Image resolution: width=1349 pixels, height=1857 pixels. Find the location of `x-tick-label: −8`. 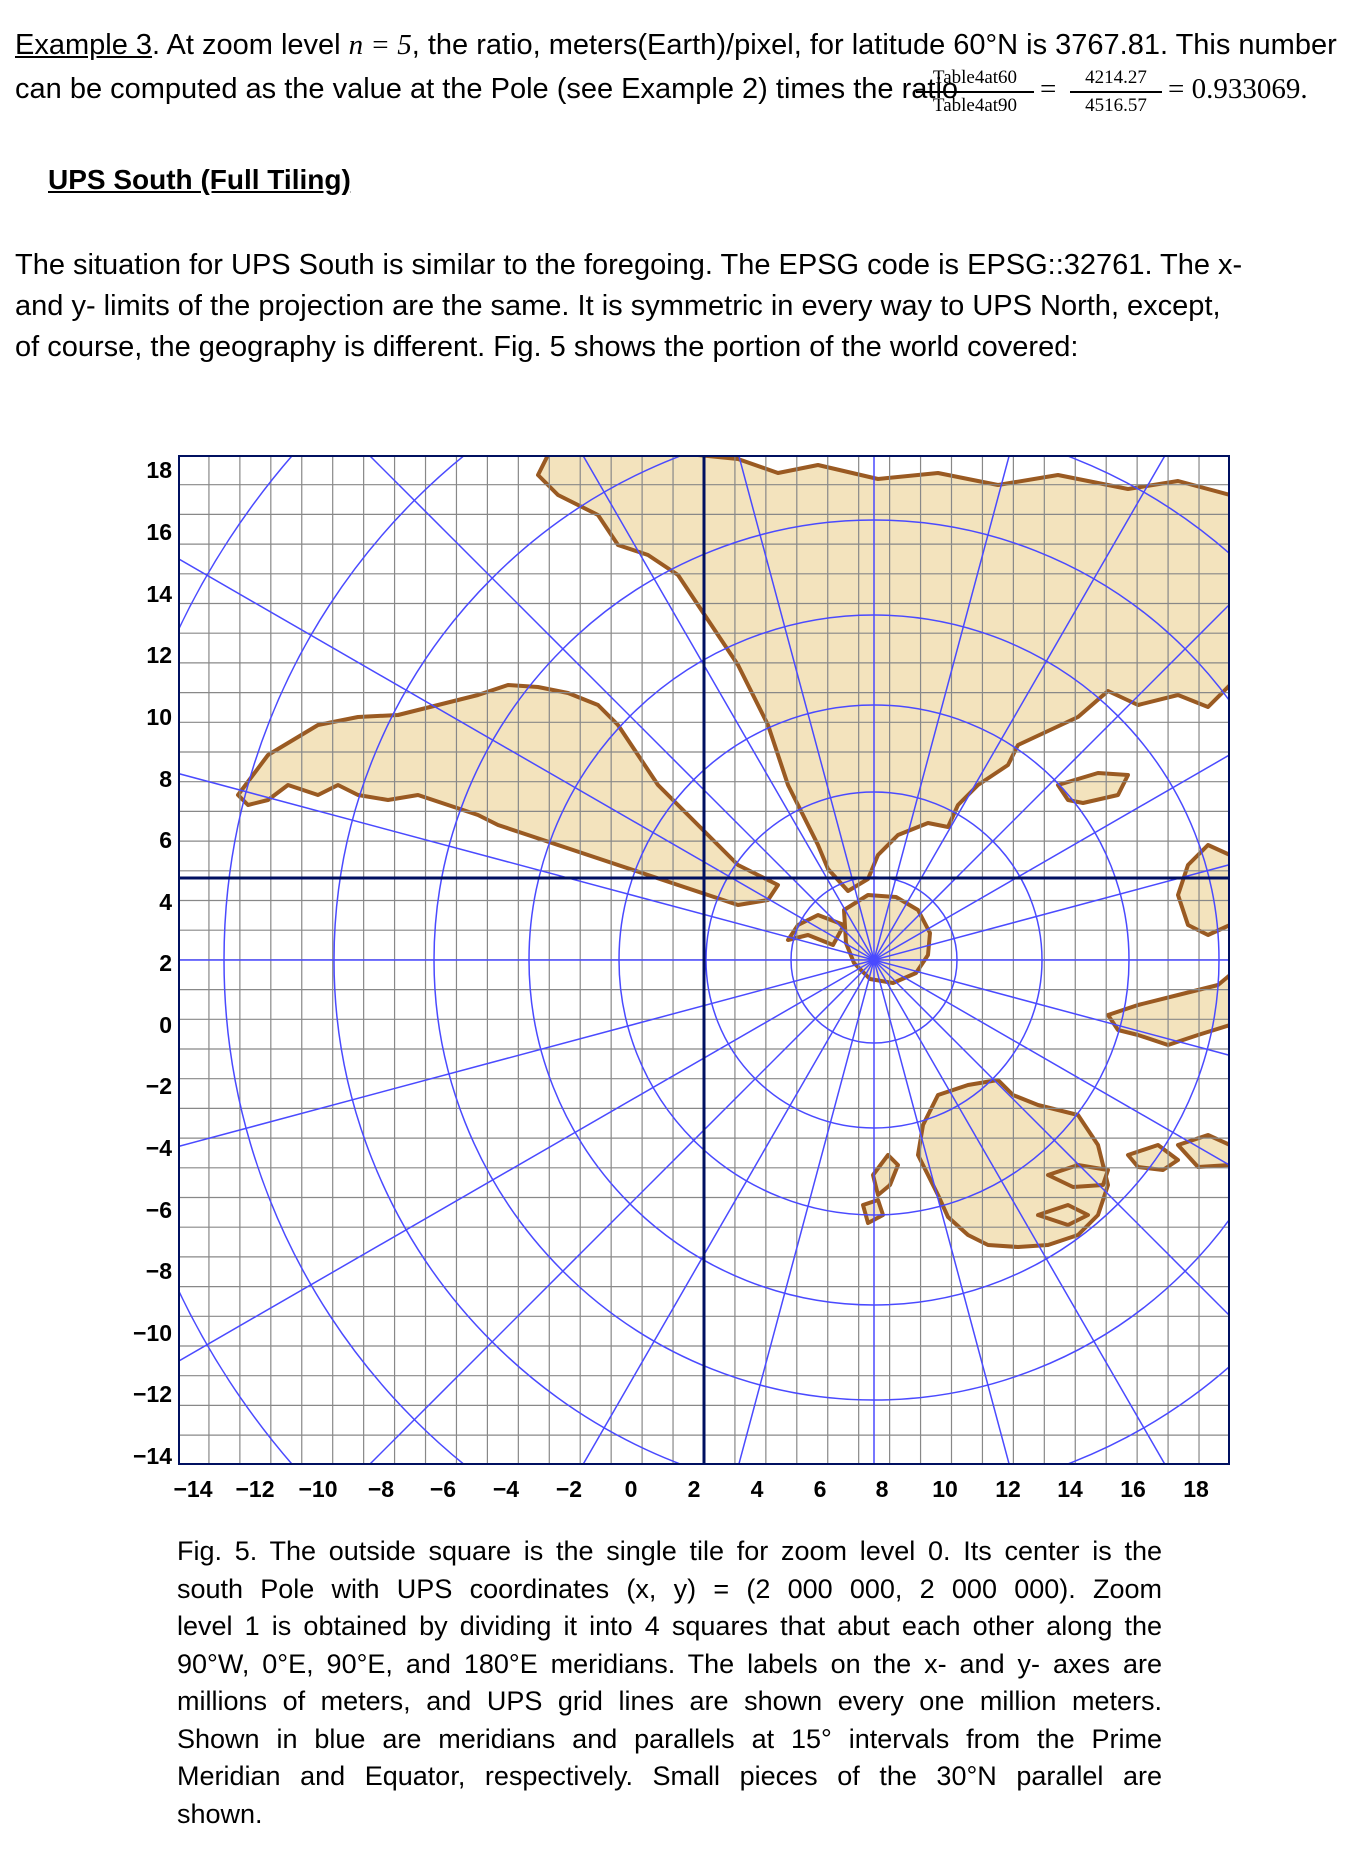

x-tick-label: −8 is located at coordinates (381, 1489).